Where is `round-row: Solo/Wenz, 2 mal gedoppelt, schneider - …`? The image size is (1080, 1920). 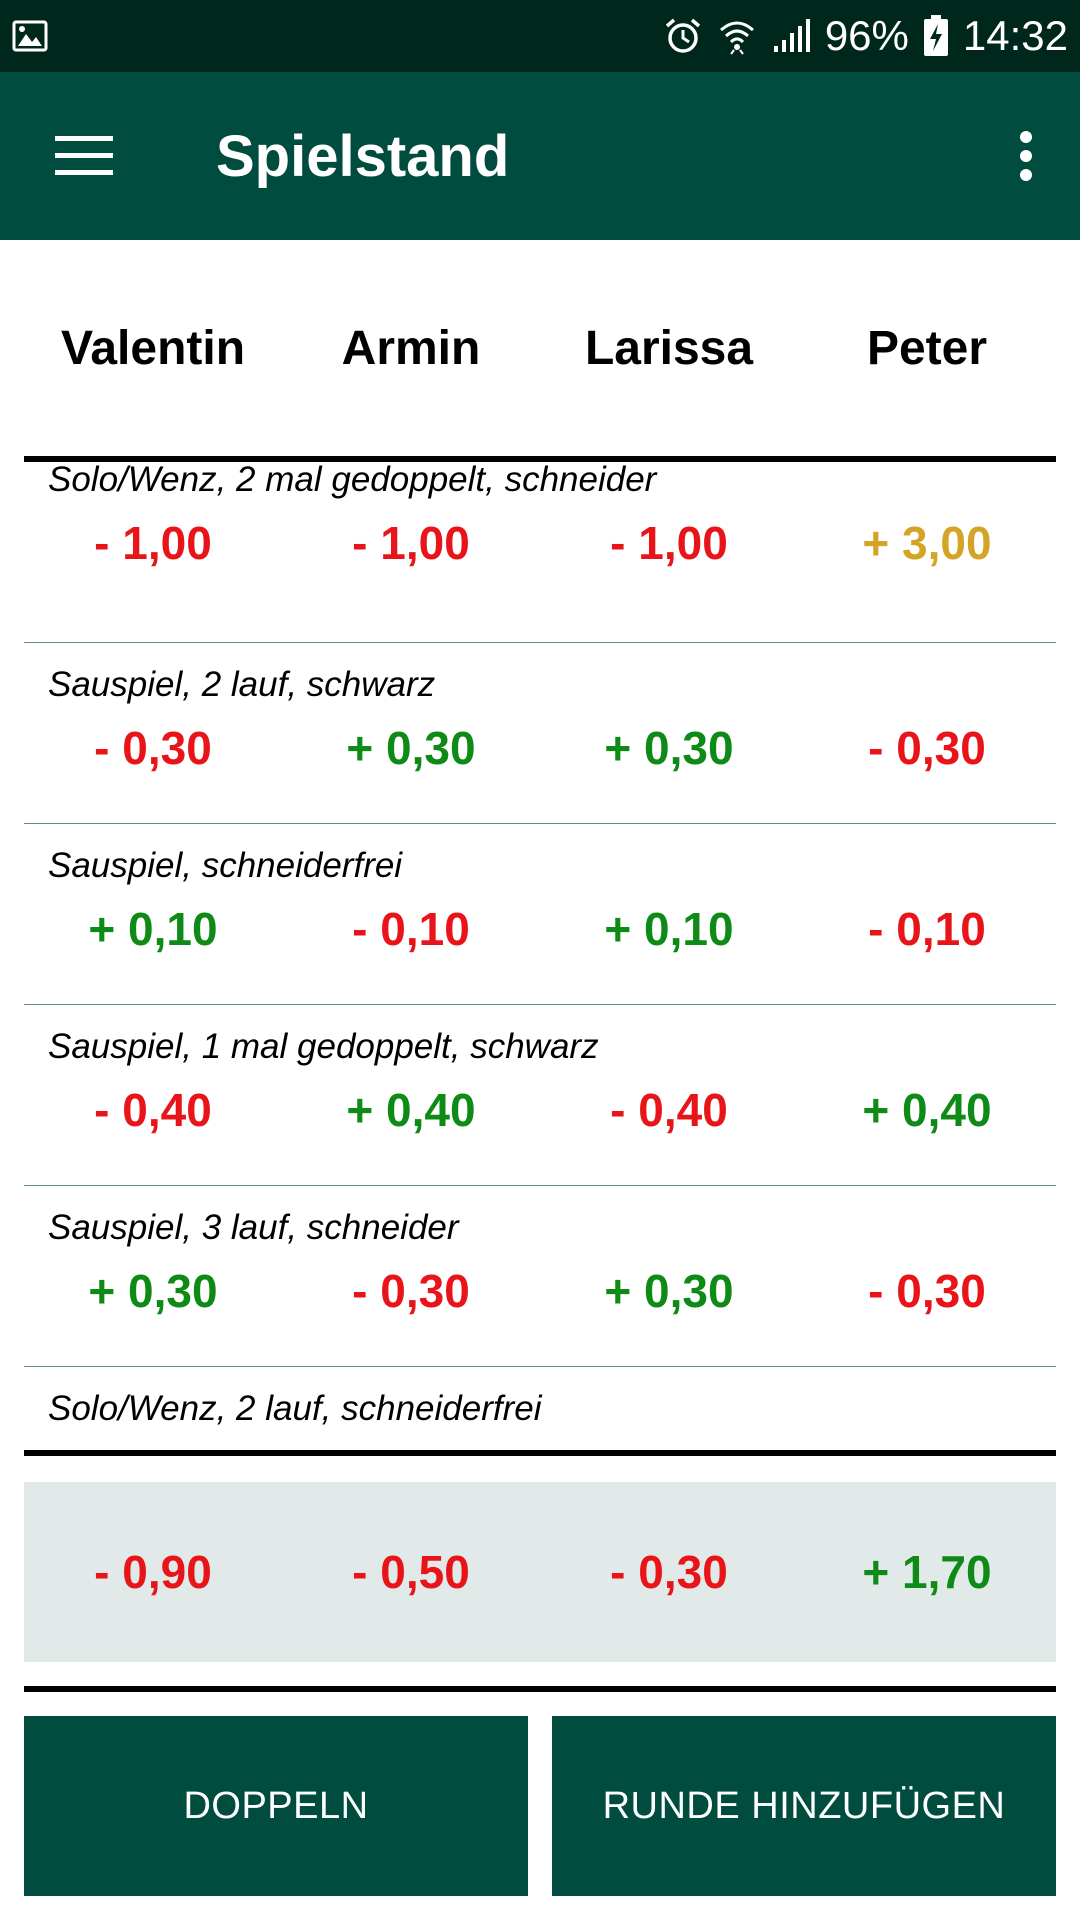
round-row: Solo/Wenz, 2 mal gedoppelt, schneider - … is located at coordinates (540, 552).